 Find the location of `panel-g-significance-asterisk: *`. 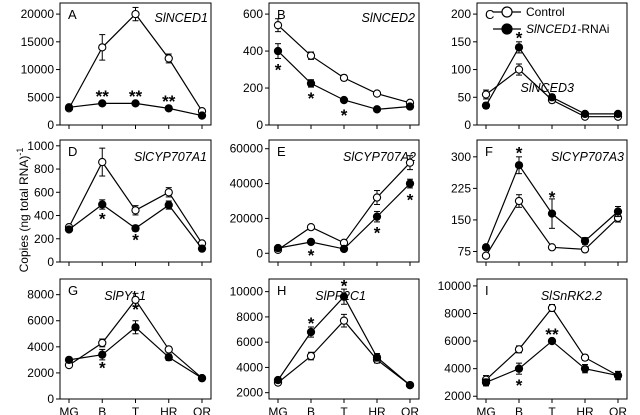

panel-g-significance-asterisk: * is located at coordinates (135, 309).